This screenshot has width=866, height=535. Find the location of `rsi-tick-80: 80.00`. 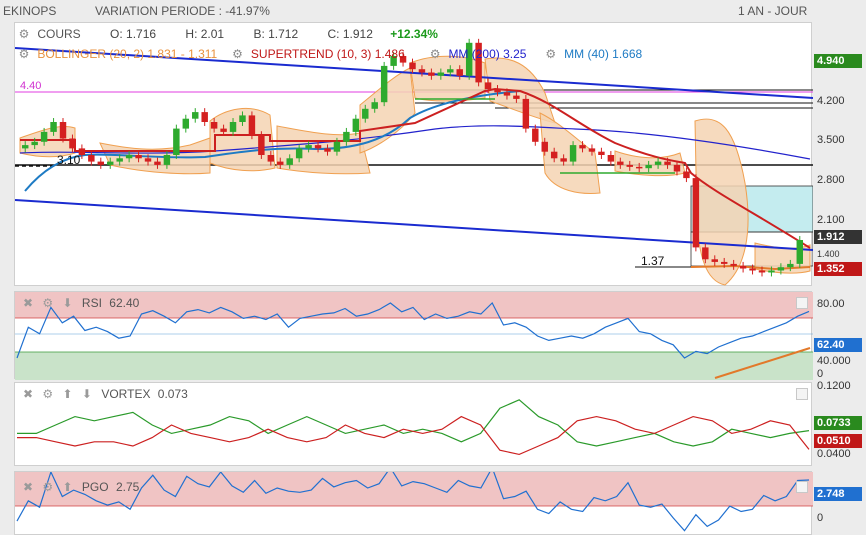

rsi-tick-80: 80.00 is located at coordinates (831, 304).